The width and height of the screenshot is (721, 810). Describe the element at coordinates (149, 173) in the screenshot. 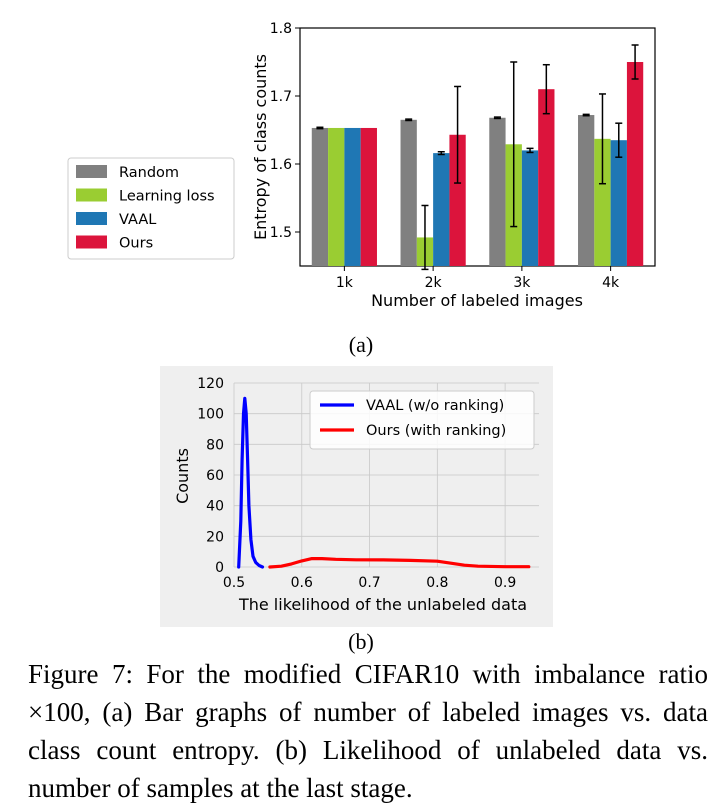

I see `legend-a-label-0: Random` at that location.